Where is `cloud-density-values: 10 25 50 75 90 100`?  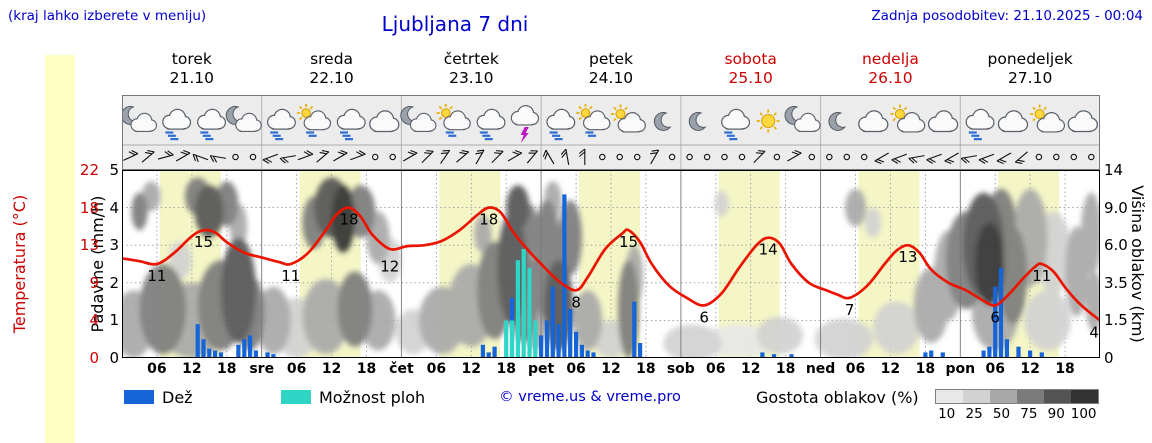
cloud-density-values: 10 25 50 75 90 100 is located at coordinates (1015, 414).